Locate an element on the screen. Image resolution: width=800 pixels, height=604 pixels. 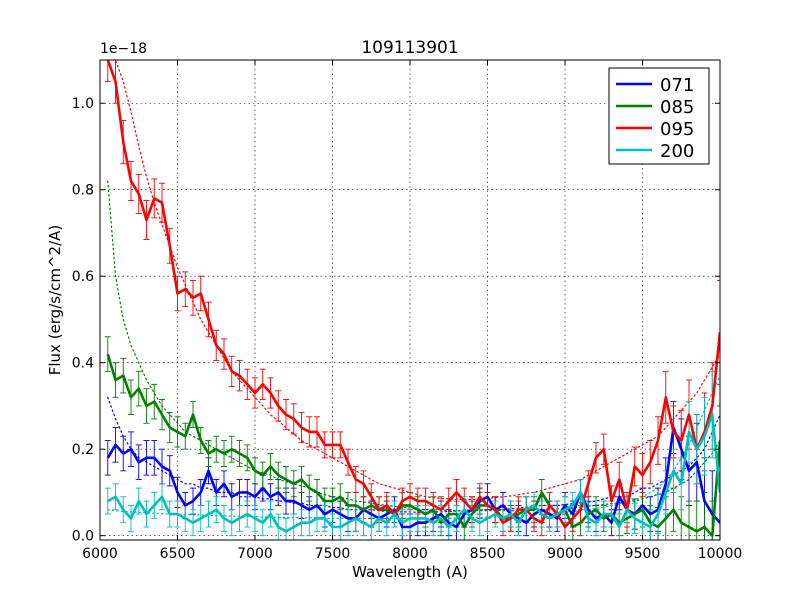
x-tick-label: 9000 is located at coordinates (565, 554).